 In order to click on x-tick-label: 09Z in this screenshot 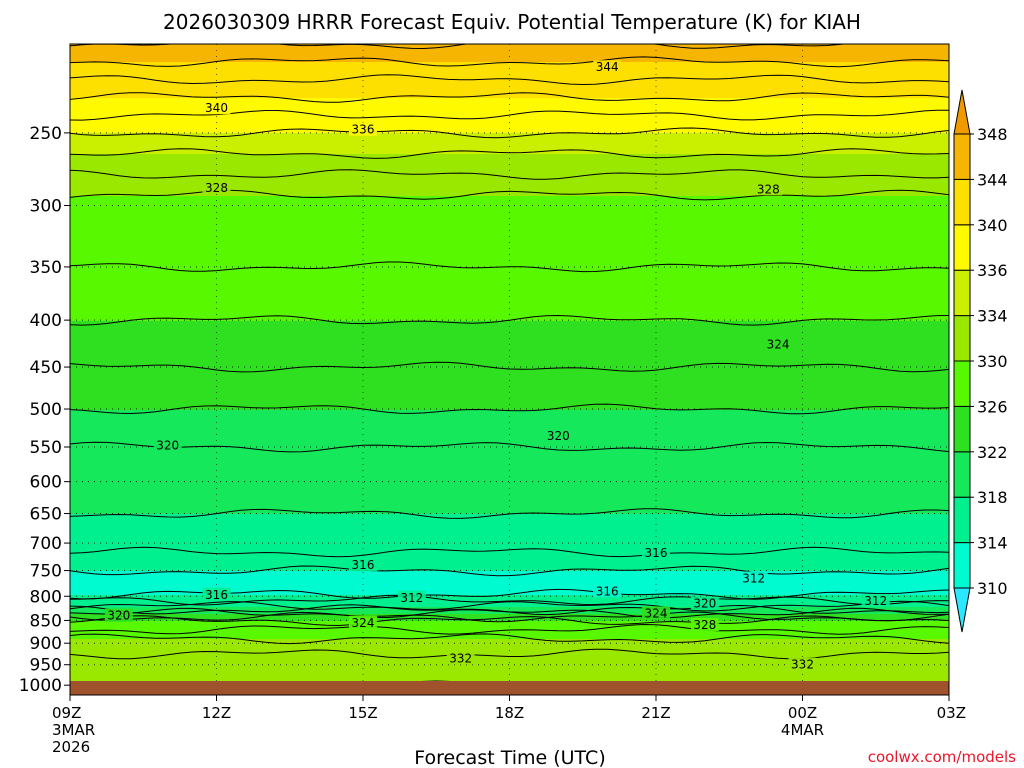, I will do `click(66, 713)`.